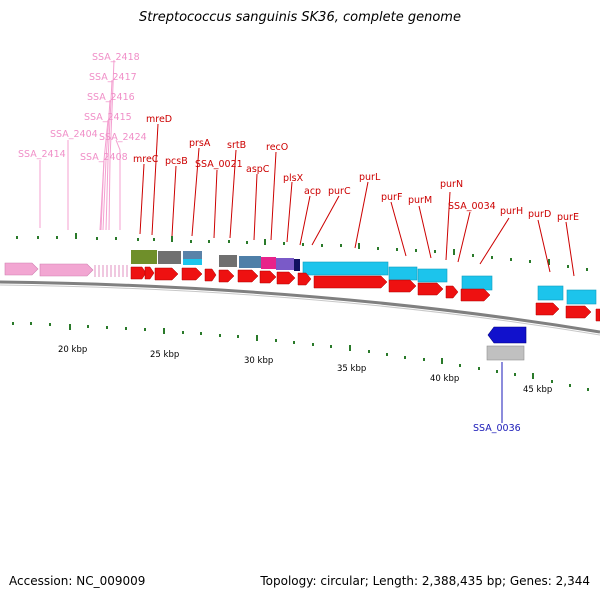 The image size is (600, 600). I want to click on upper-tick-row, so click(302, 252).